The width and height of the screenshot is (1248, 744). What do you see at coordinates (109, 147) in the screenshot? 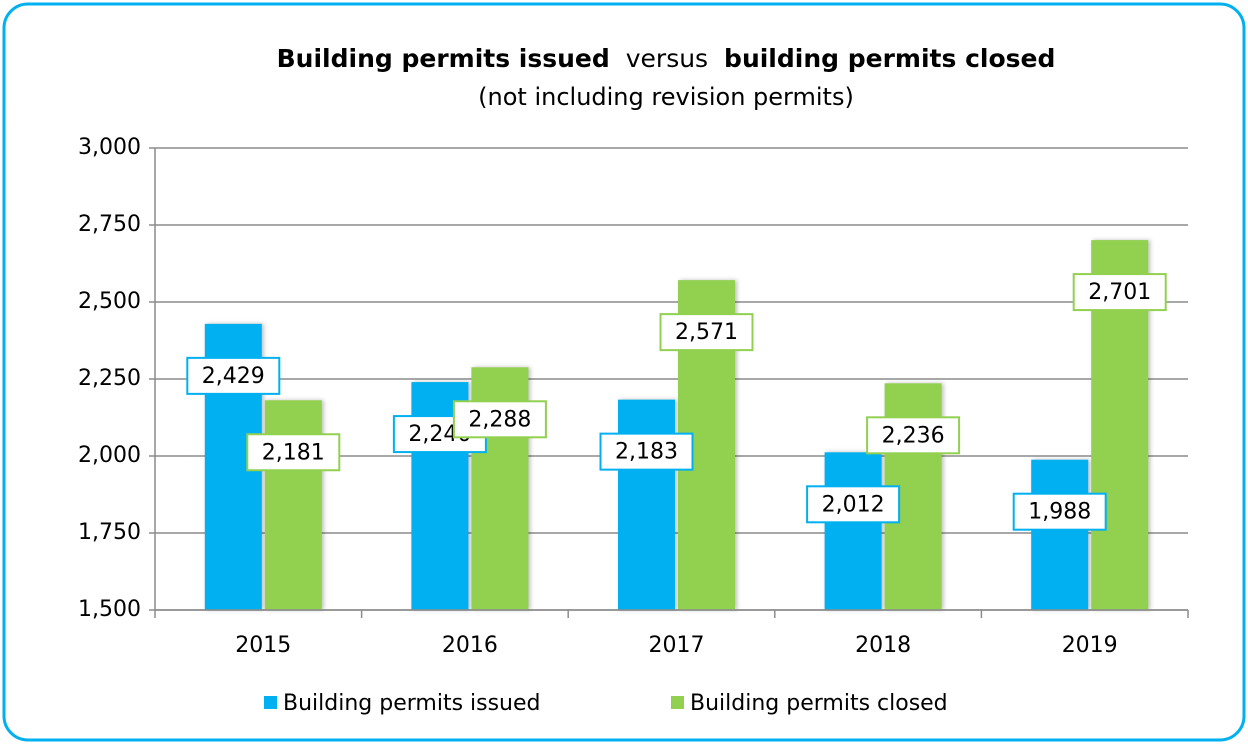
I see `y-tick-label: 3,000` at bounding box center [109, 147].